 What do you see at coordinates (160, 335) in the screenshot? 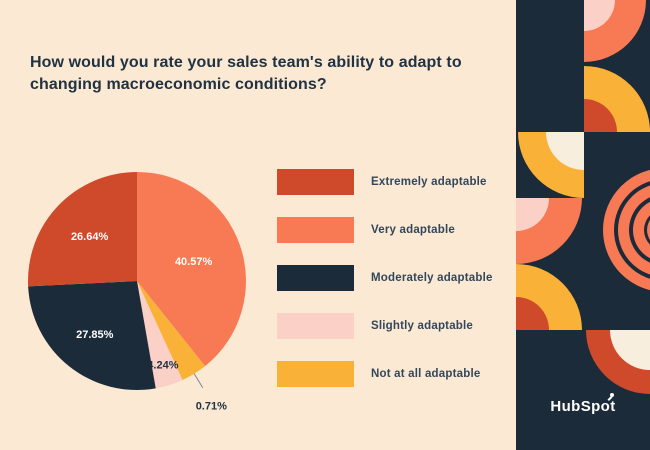
I see `pie-slice-slightly-adaptable` at bounding box center [160, 335].